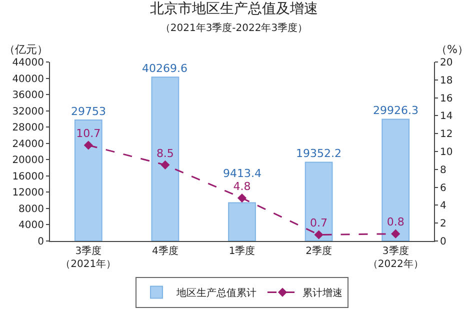 The height and width of the screenshot is (320, 468). I want to click on y2-tick-label: 16, so click(446, 98).